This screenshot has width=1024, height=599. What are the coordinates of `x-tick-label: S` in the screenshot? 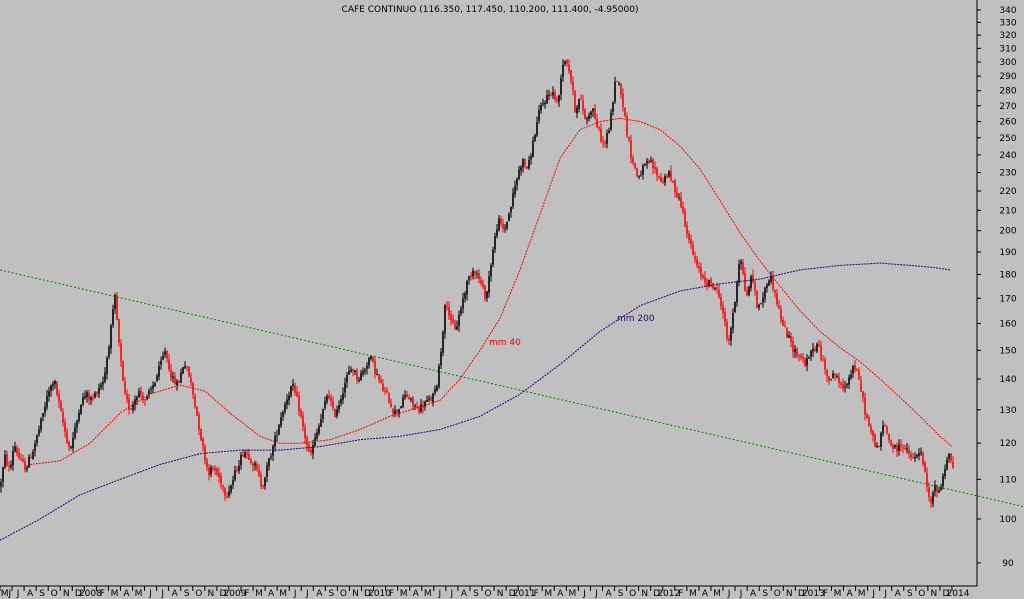 It's located at (621, 594).